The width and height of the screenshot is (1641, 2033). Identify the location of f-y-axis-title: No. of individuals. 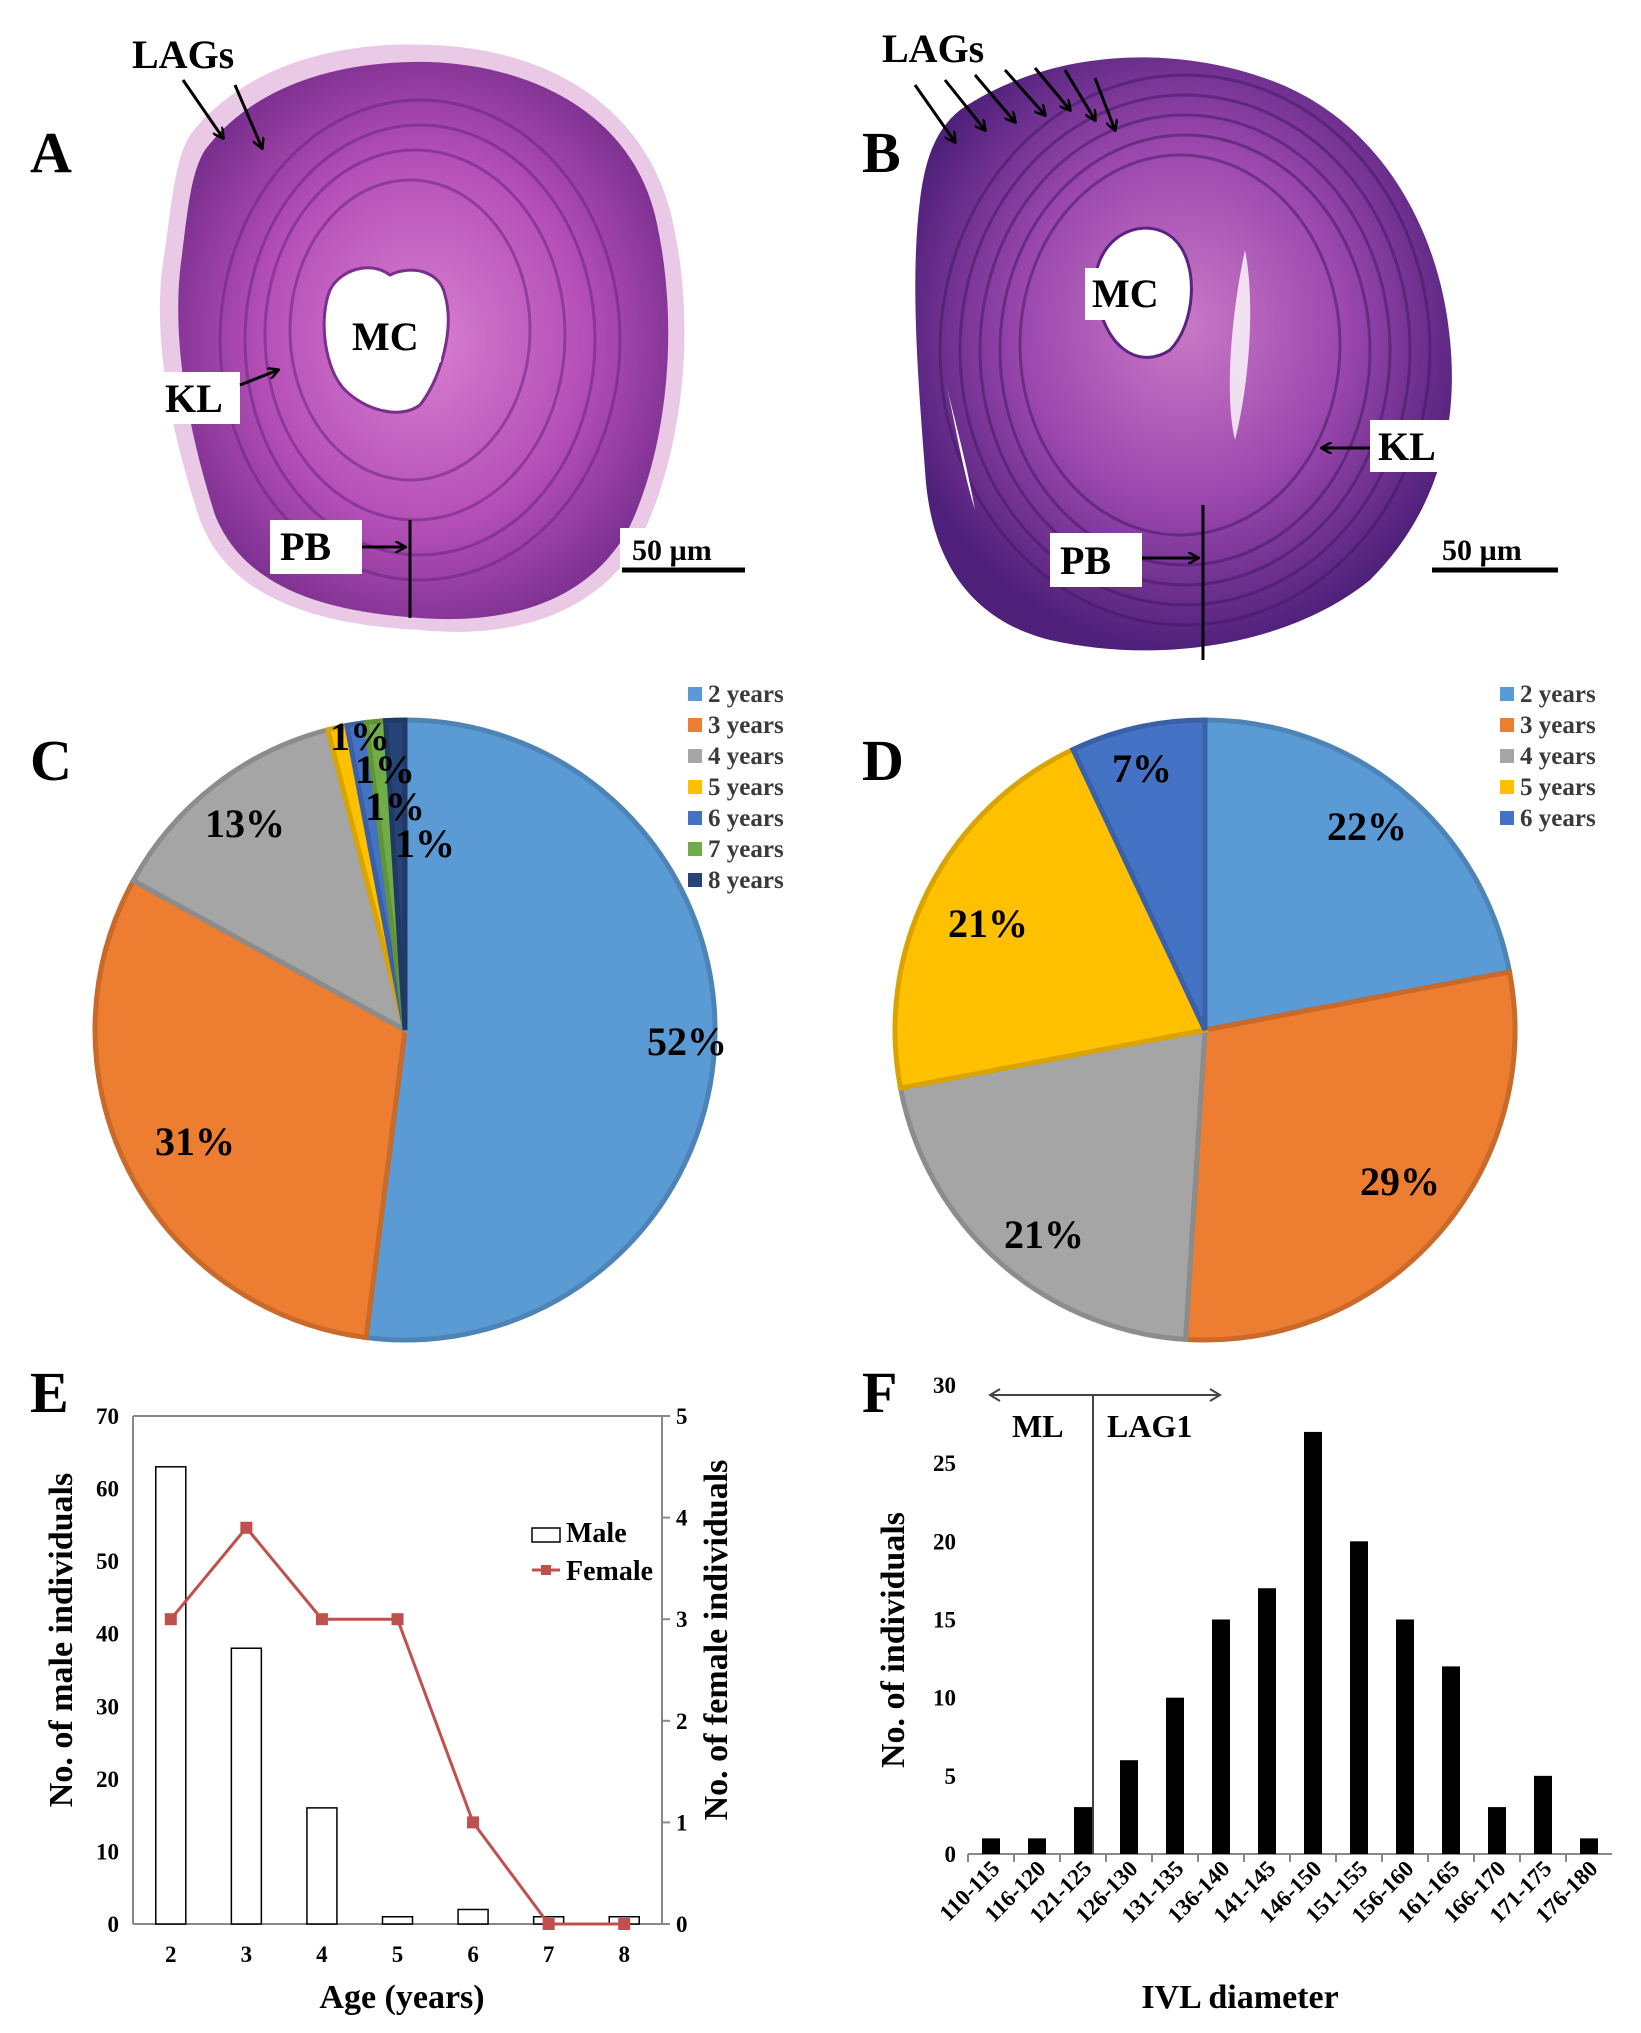
(893, 1640).